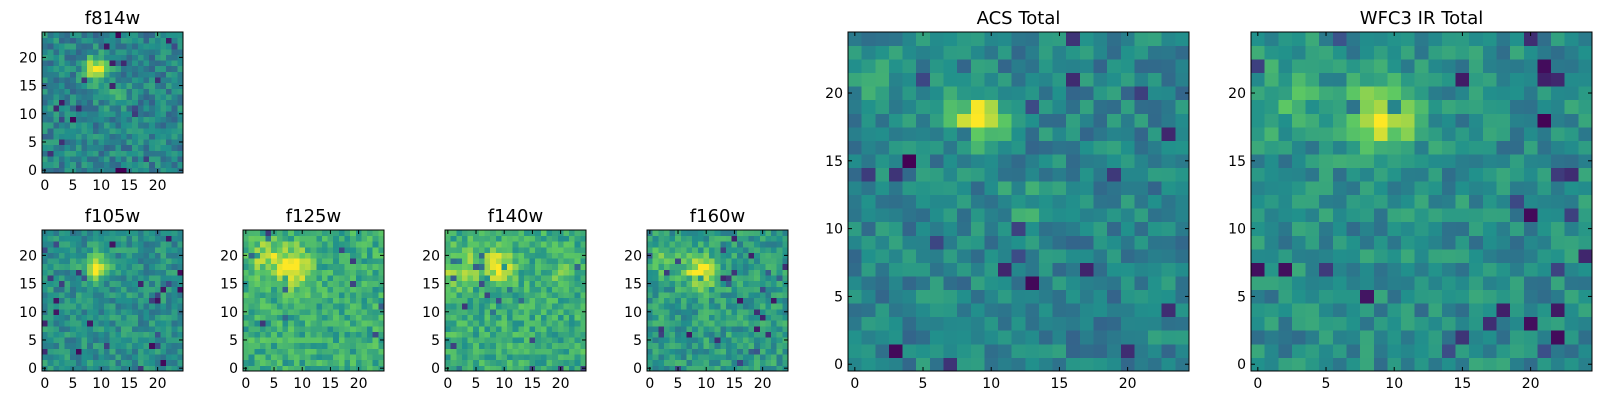  I want to click on y-tick-label: 5, so click(637, 341).